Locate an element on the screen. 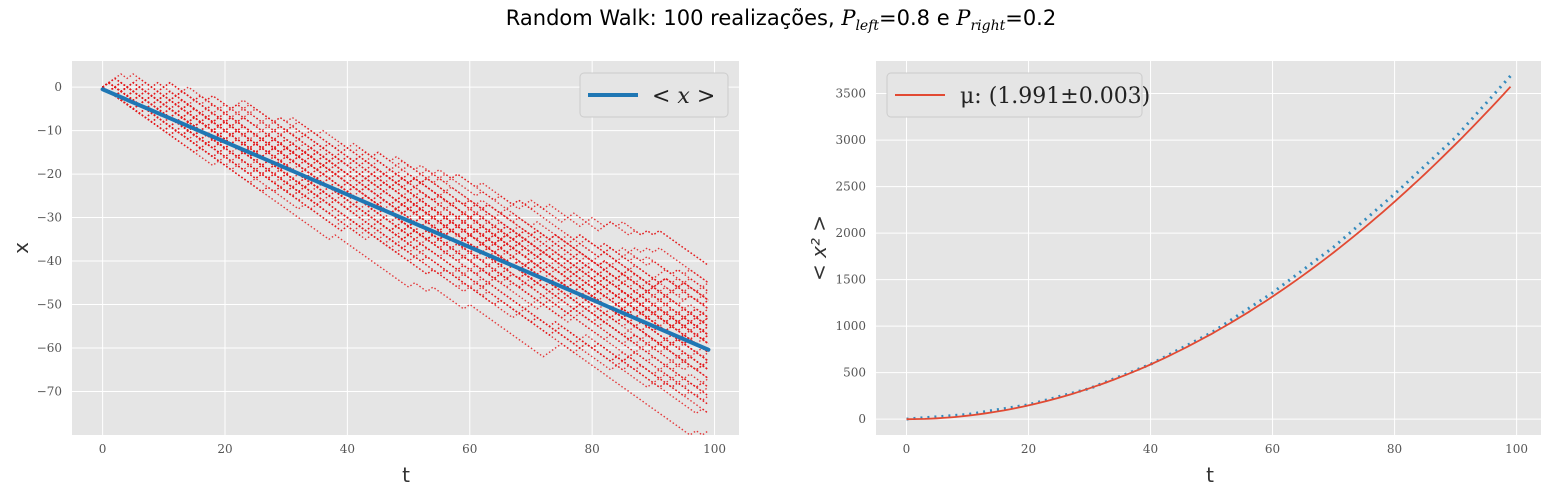 The height and width of the screenshot is (496, 1553). left-legend: < x > is located at coordinates (654, 95).